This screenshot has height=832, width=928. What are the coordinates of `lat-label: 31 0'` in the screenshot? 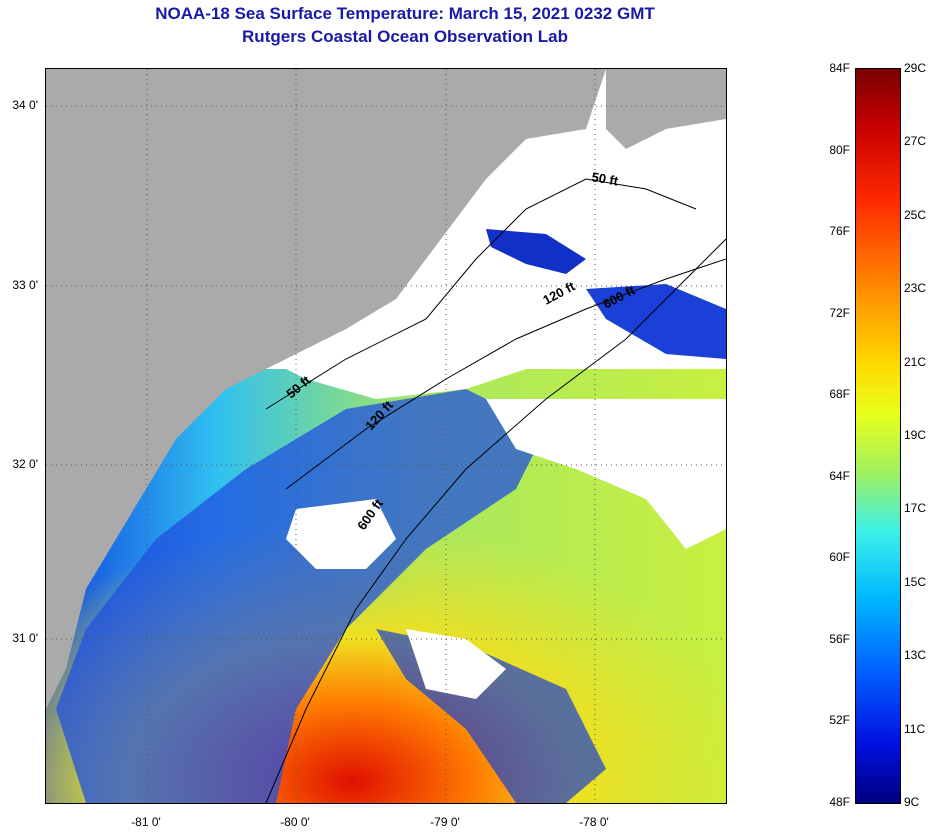 It's located at (25, 638).